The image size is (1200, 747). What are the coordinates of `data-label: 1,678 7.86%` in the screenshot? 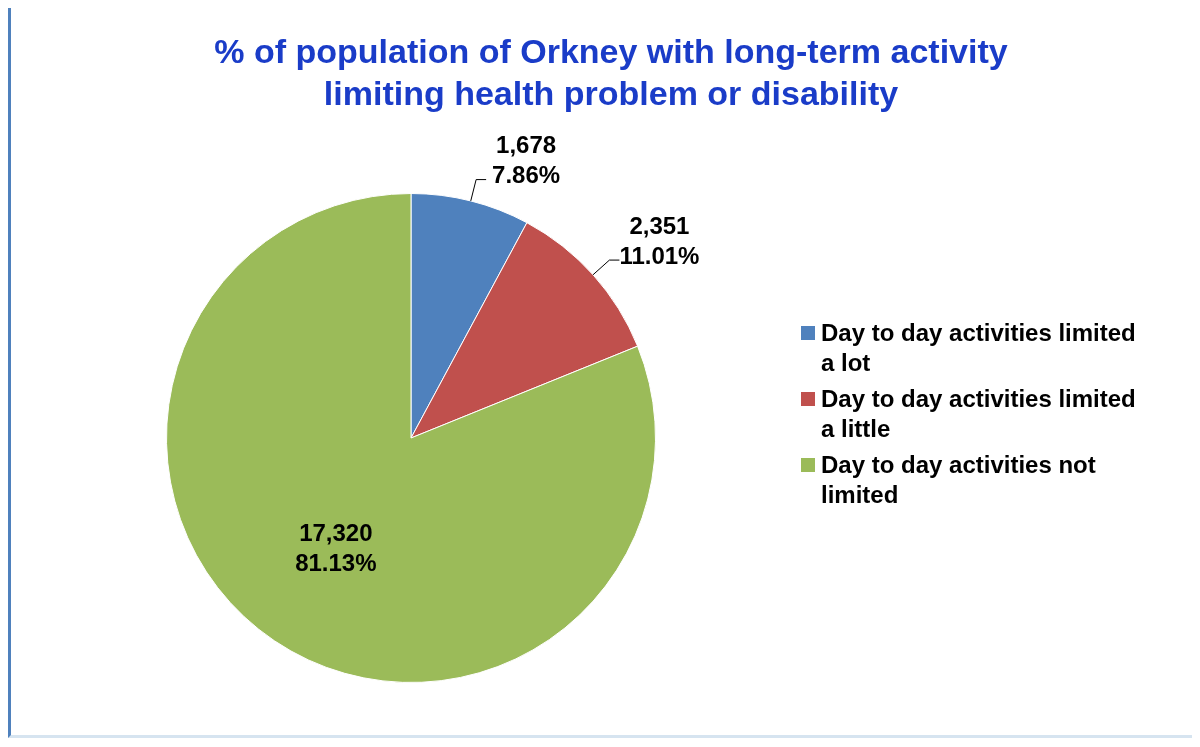 It's located at (526, 160).